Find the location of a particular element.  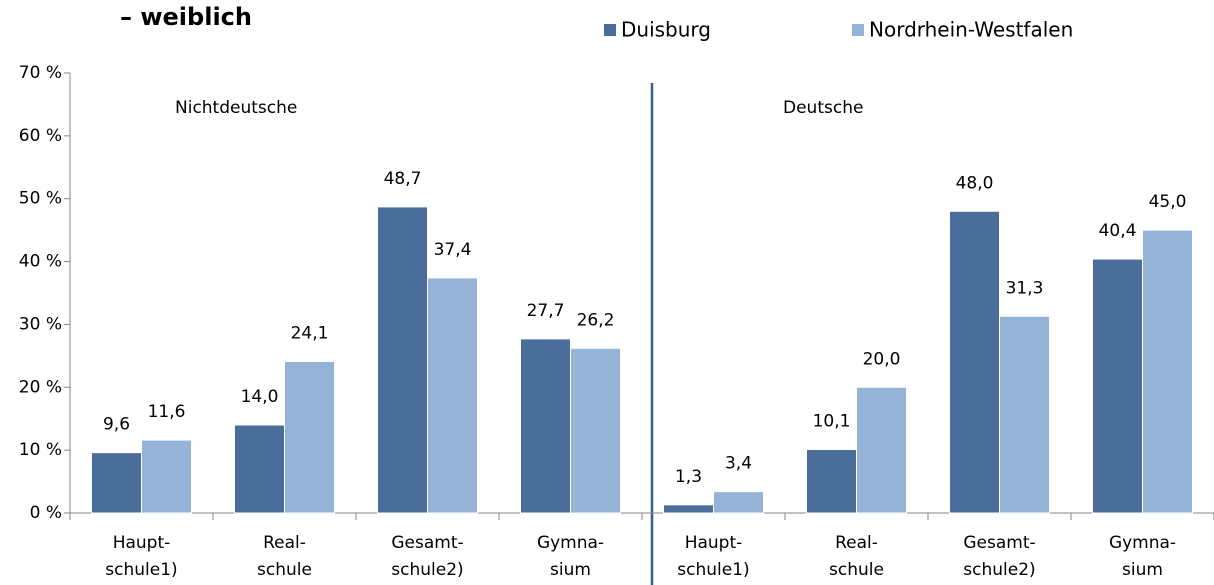

data-label: 48,0 is located at coordinates (975, 183).